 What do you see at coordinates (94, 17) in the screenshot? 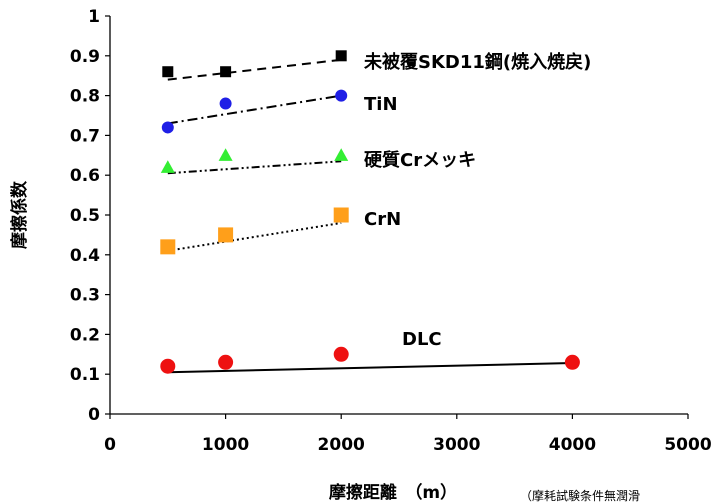
I see `y-tick-label: 1` at bounding box center [94, 17].